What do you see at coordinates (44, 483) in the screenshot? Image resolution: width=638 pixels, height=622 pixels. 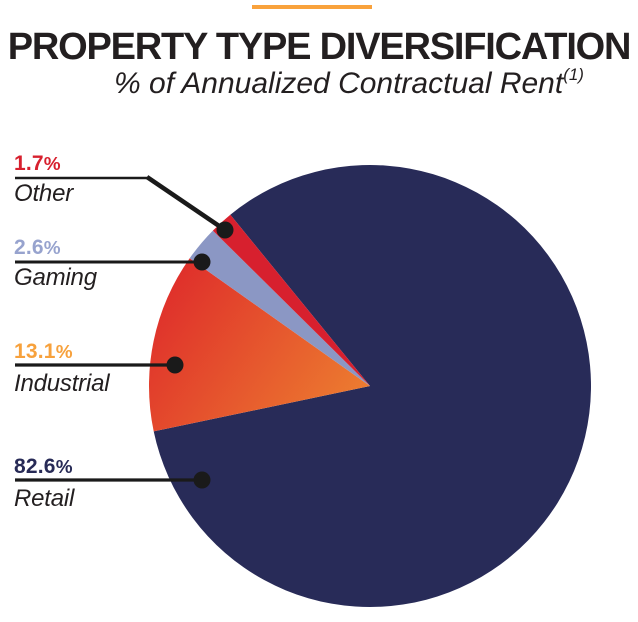 I see `callout-retail: 82.6% Retail` at bounding box center [44, 483].